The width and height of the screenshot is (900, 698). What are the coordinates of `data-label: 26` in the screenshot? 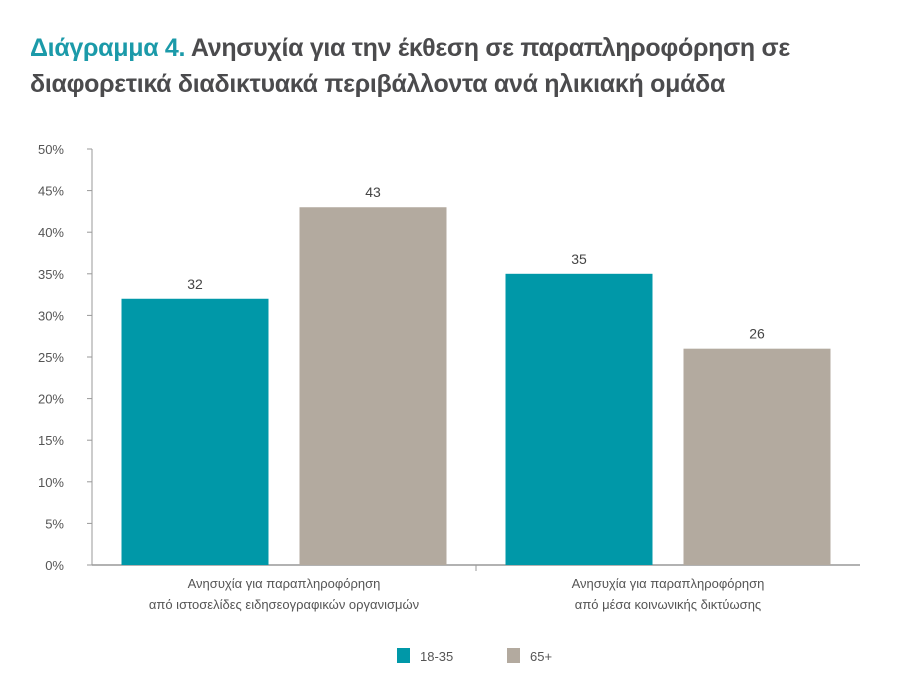 It's located at (757, 334).